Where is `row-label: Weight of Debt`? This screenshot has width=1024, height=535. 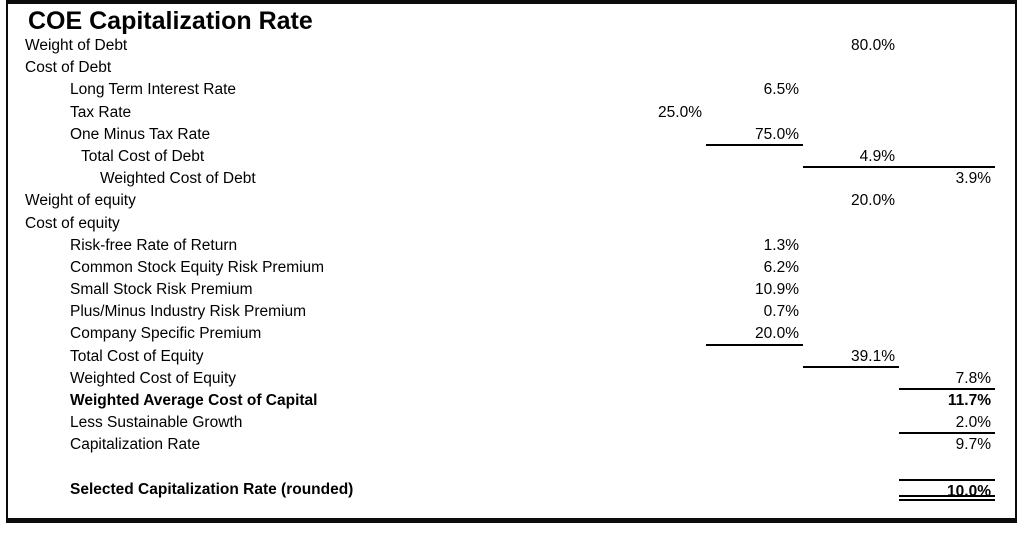 row-label: Weight of Debt is located at coordinates (76, 45).